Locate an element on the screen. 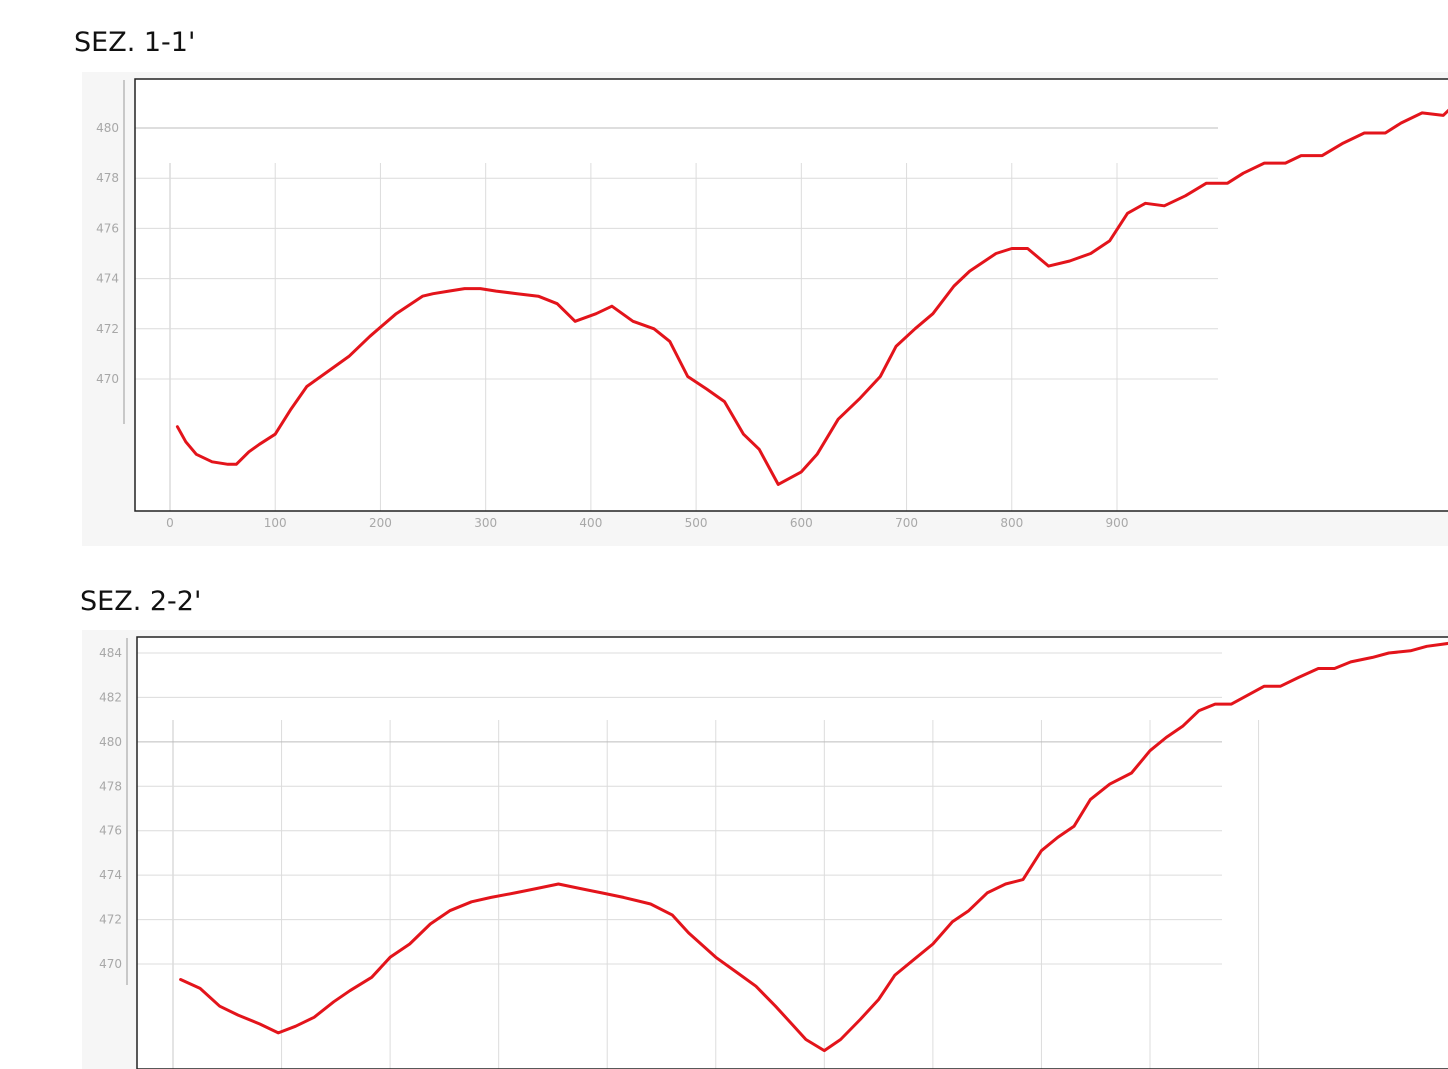 This screenshot has height=1069, width=1448. x-tick-label-500: 500 is located at coordinates (696, 523).